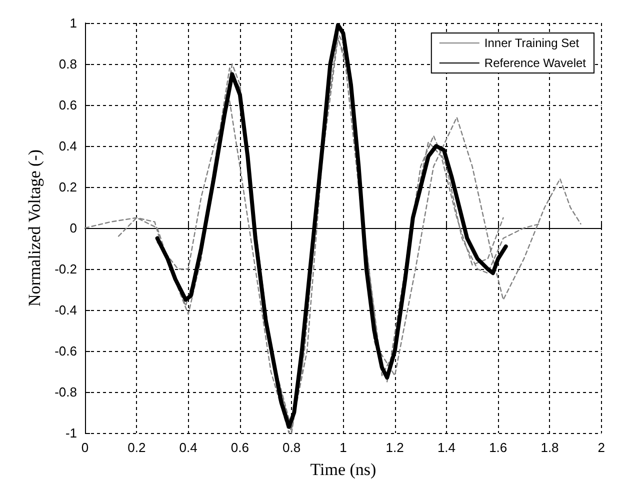 This screenshot has width=617, height=493. What do you see at coordinates (498, 447) in the screenshot?
I see `x-tick-label: 1.6` at bounding box center [498, 447].